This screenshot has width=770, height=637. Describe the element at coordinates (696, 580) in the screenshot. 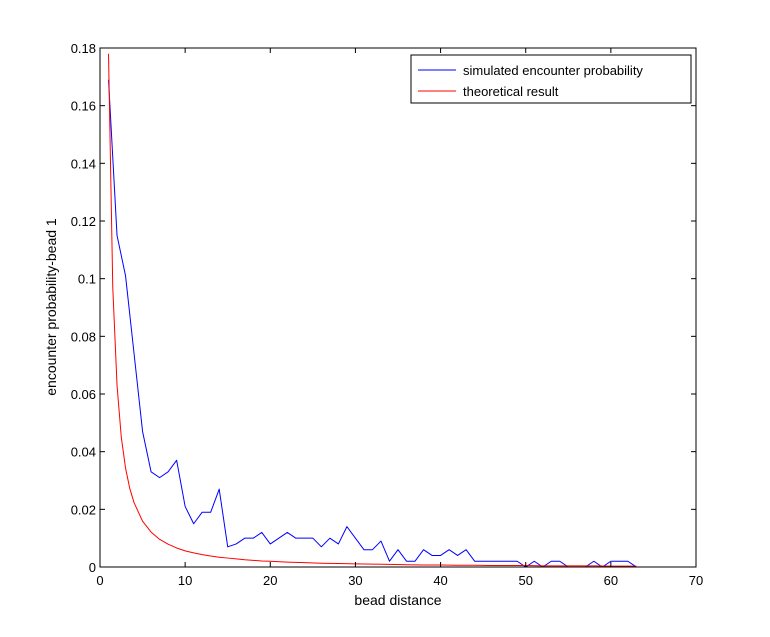

I see `x-tick-label: 70` at that location.